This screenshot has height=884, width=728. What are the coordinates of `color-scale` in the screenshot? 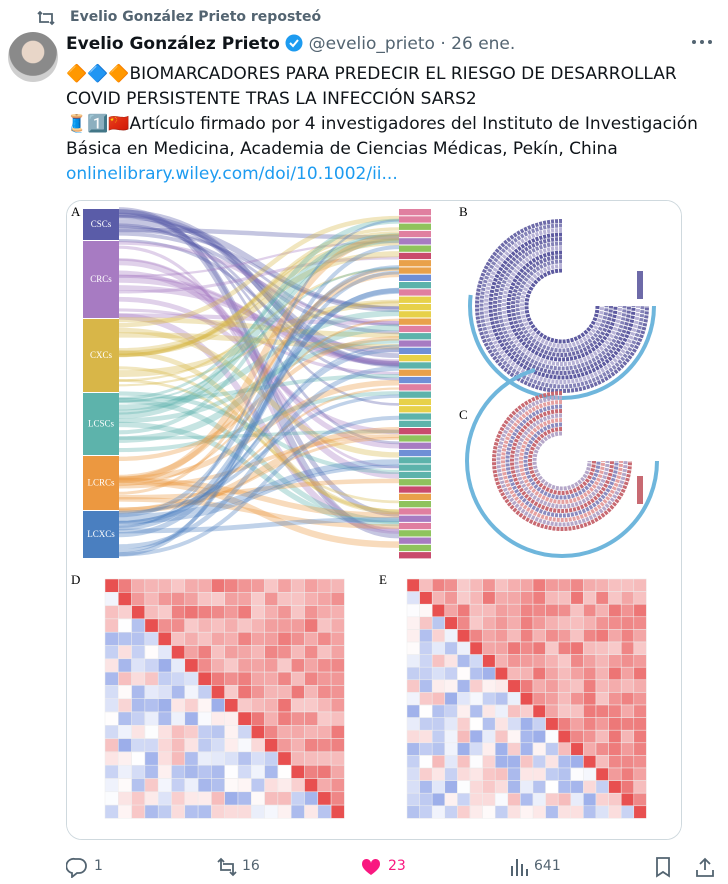 It's located at (640, 490).